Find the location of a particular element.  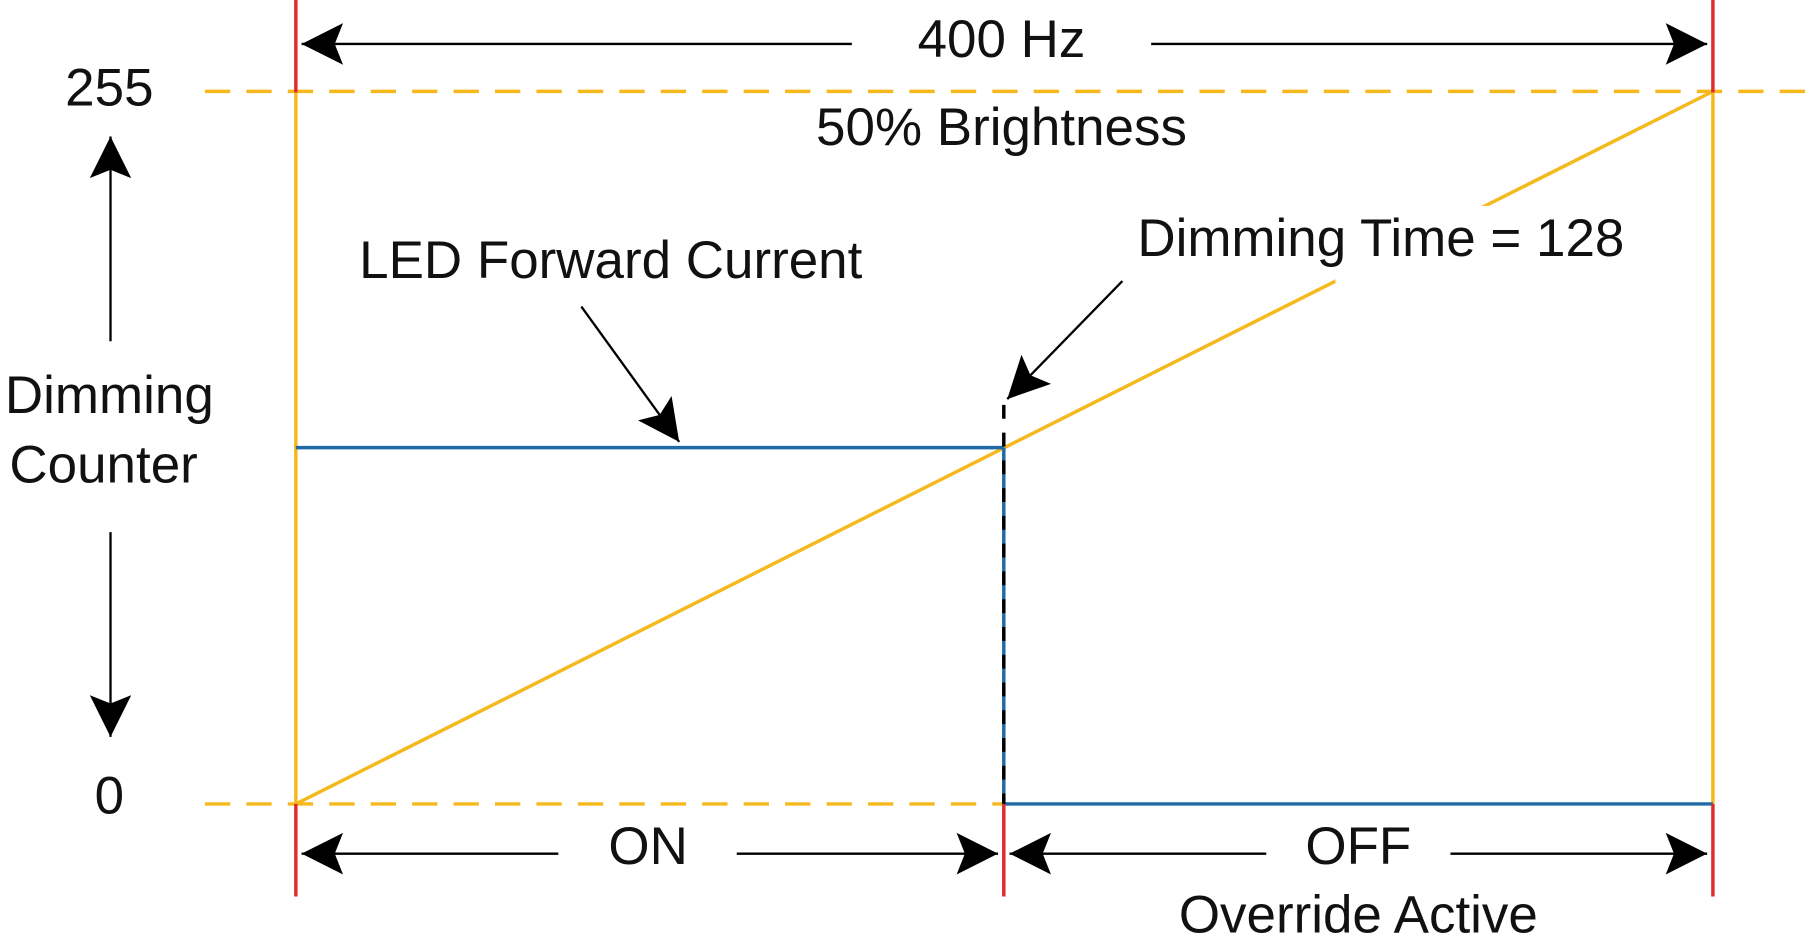

led-current-label: LED Forward Current is located at coordinates (610, 260).